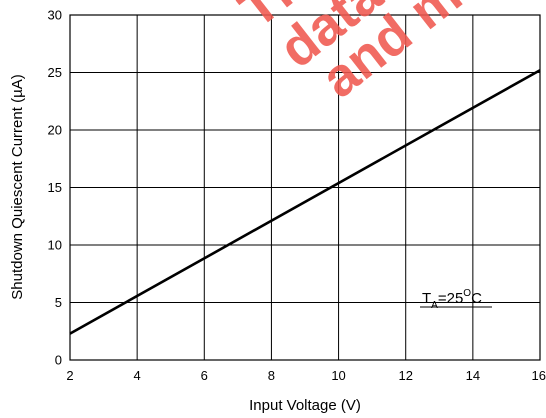  I want to click on x-tick-labels: 2 4 6 8 10 12 14 16, so click(306, 375).